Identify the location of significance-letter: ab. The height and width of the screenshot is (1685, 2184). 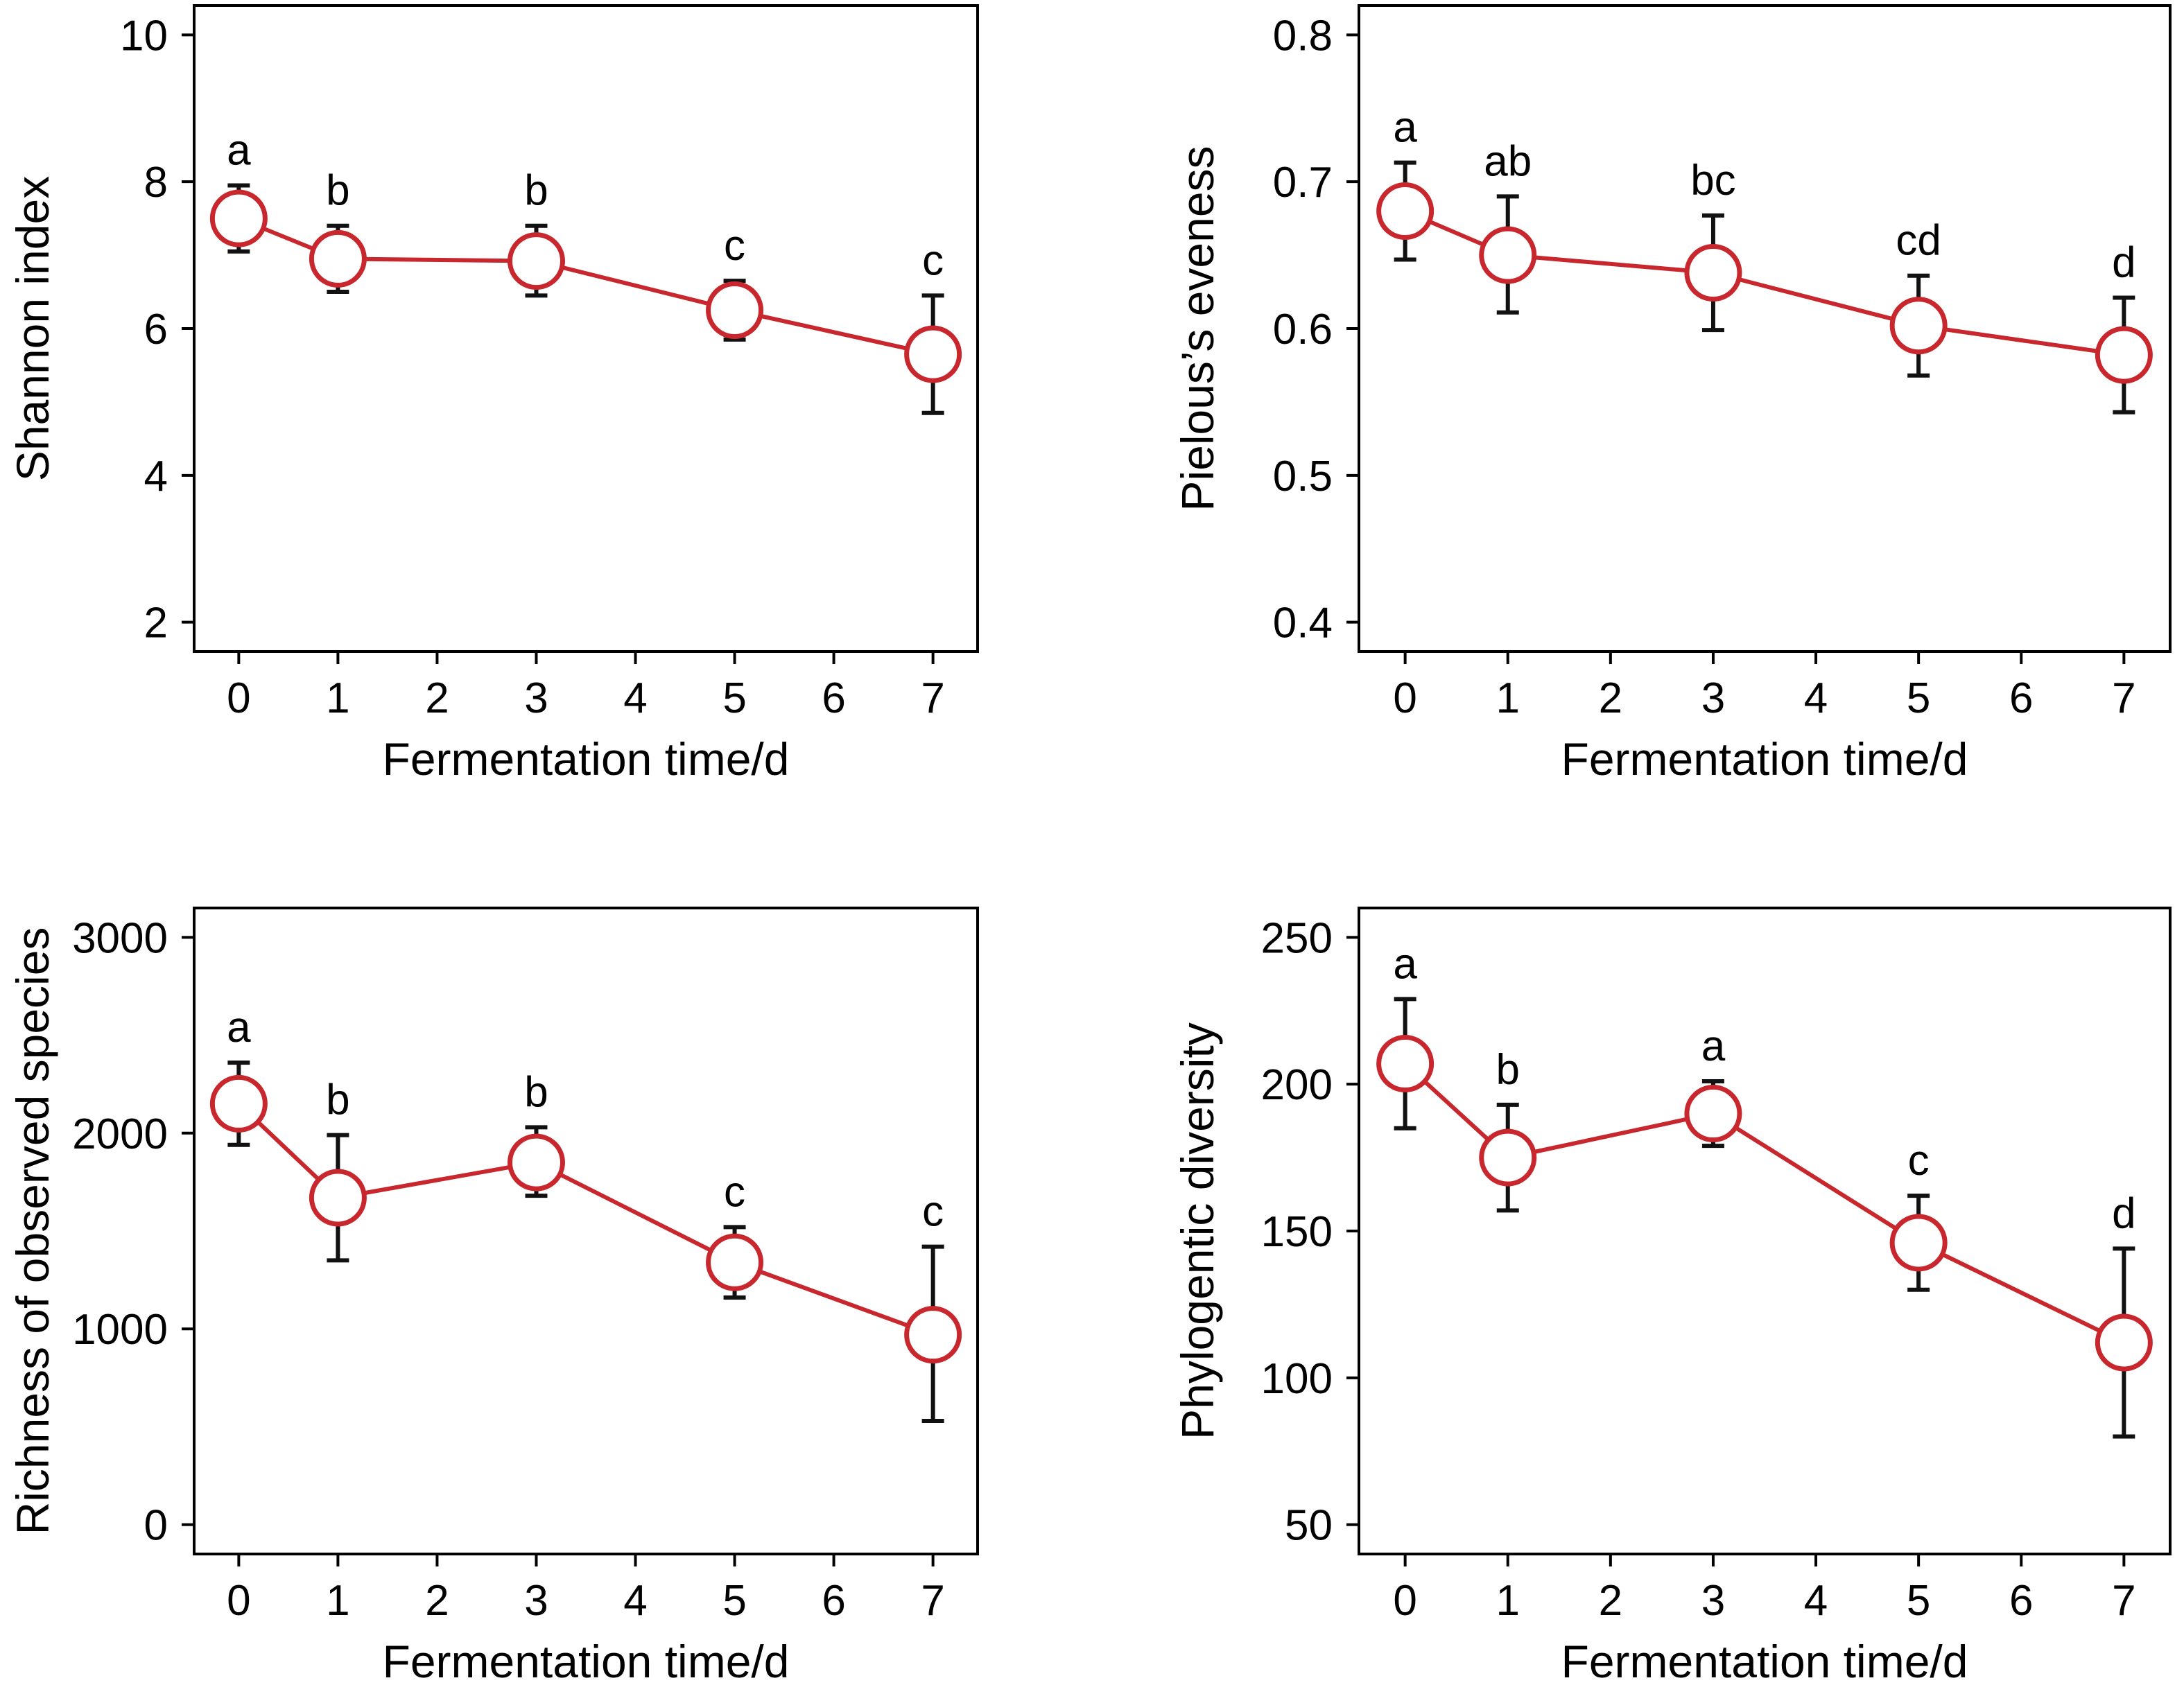
(1508, 161).